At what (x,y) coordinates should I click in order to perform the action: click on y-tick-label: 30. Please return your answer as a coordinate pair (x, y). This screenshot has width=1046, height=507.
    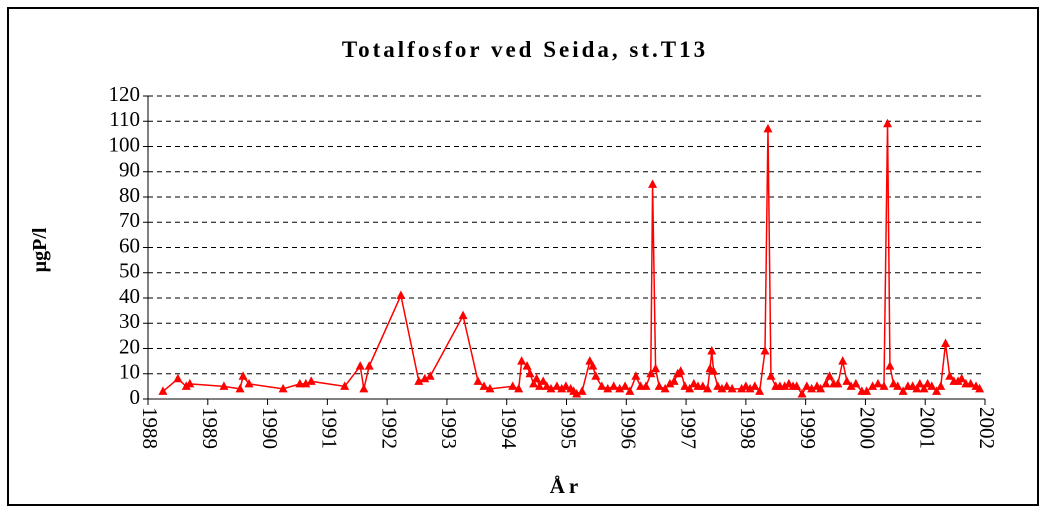
    Looking at the image, I should click on (129, 321).